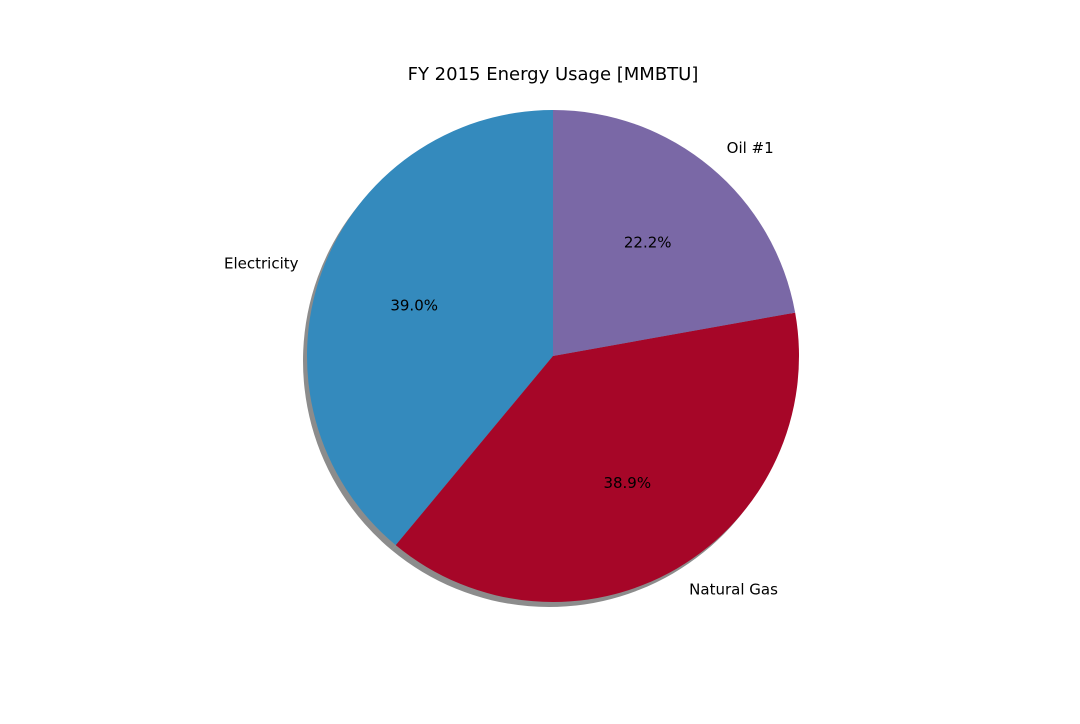  I want to click on slice-label-natural-gas: Natural Gas, so click(733, 589).